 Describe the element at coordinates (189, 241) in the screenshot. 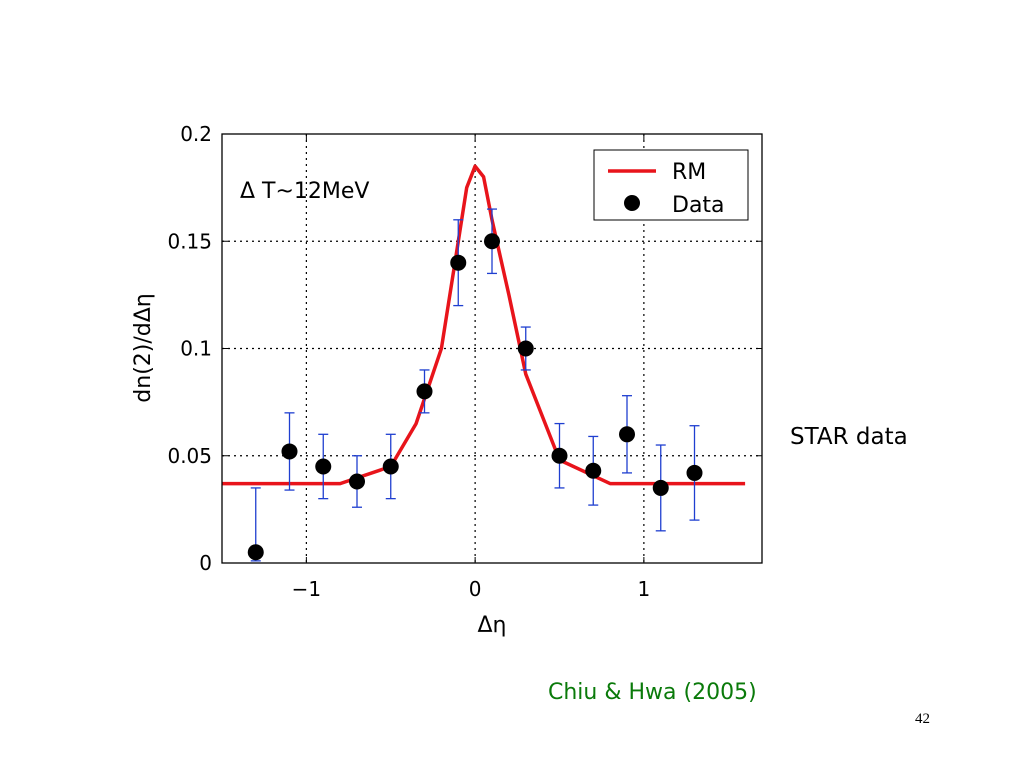

I see `y-tick-label: 0.15` at that location.